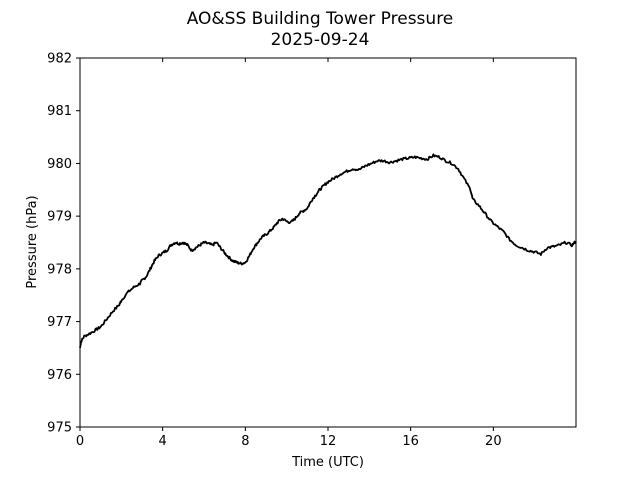 Image resolution: width=640 pixels, height=480 pixels. Describe the element at coordinates (59, 111) in the screenshot. I see `y-tick-label: 981` at that location.